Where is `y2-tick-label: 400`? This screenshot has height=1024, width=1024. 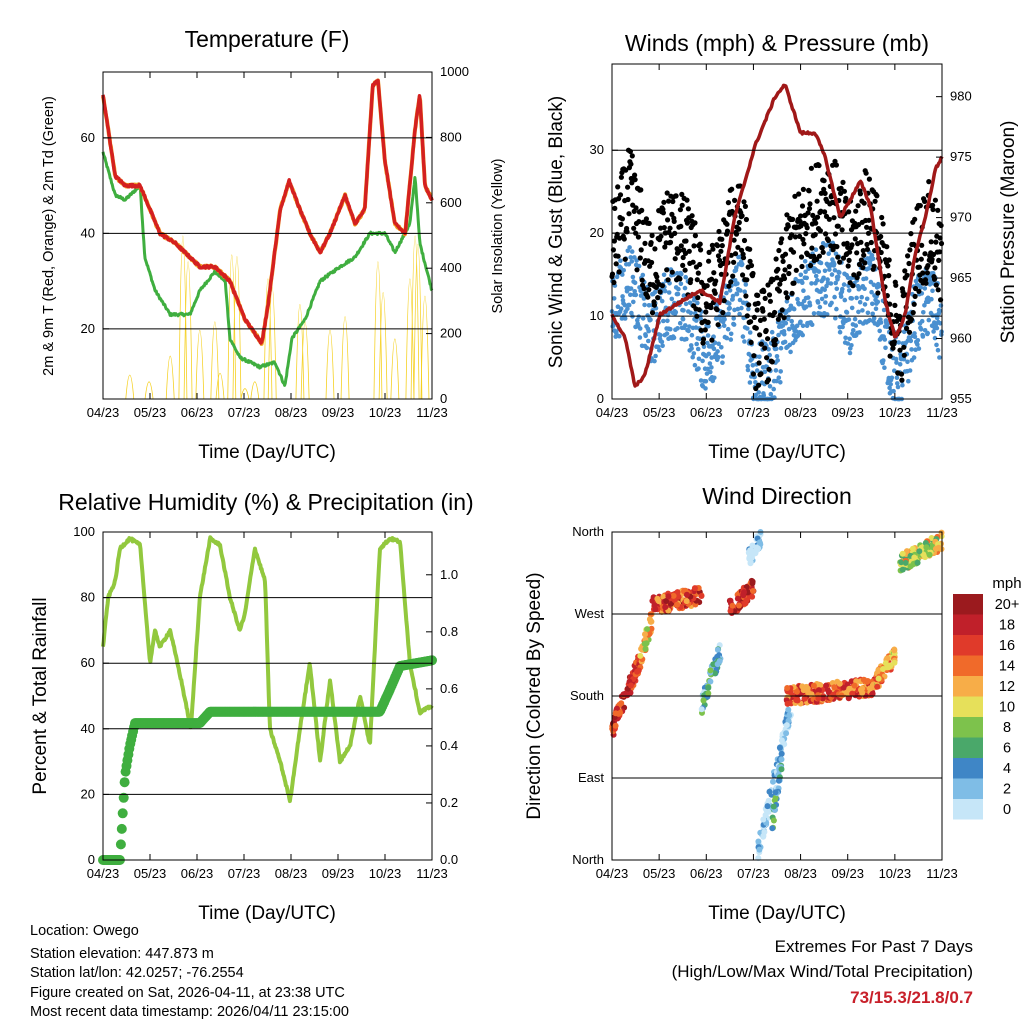
y2-tick-label: 400 is located at coordinates (451, 267).